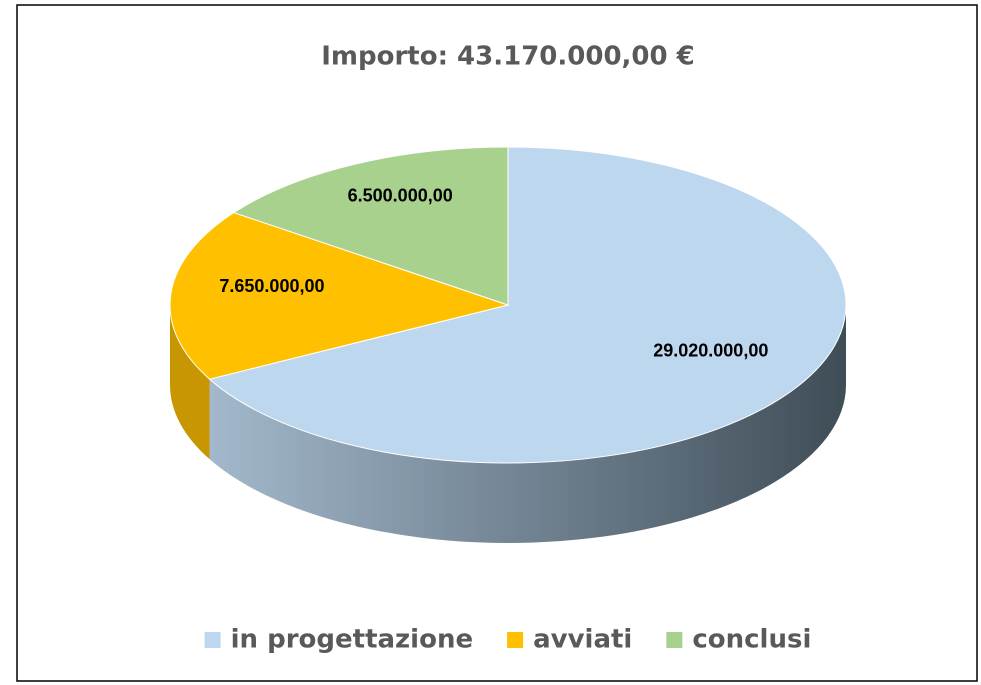  Describe the element at coordinates (271, 286) in the screenshot. I see `data-label: 7.650.000,00` at that location.